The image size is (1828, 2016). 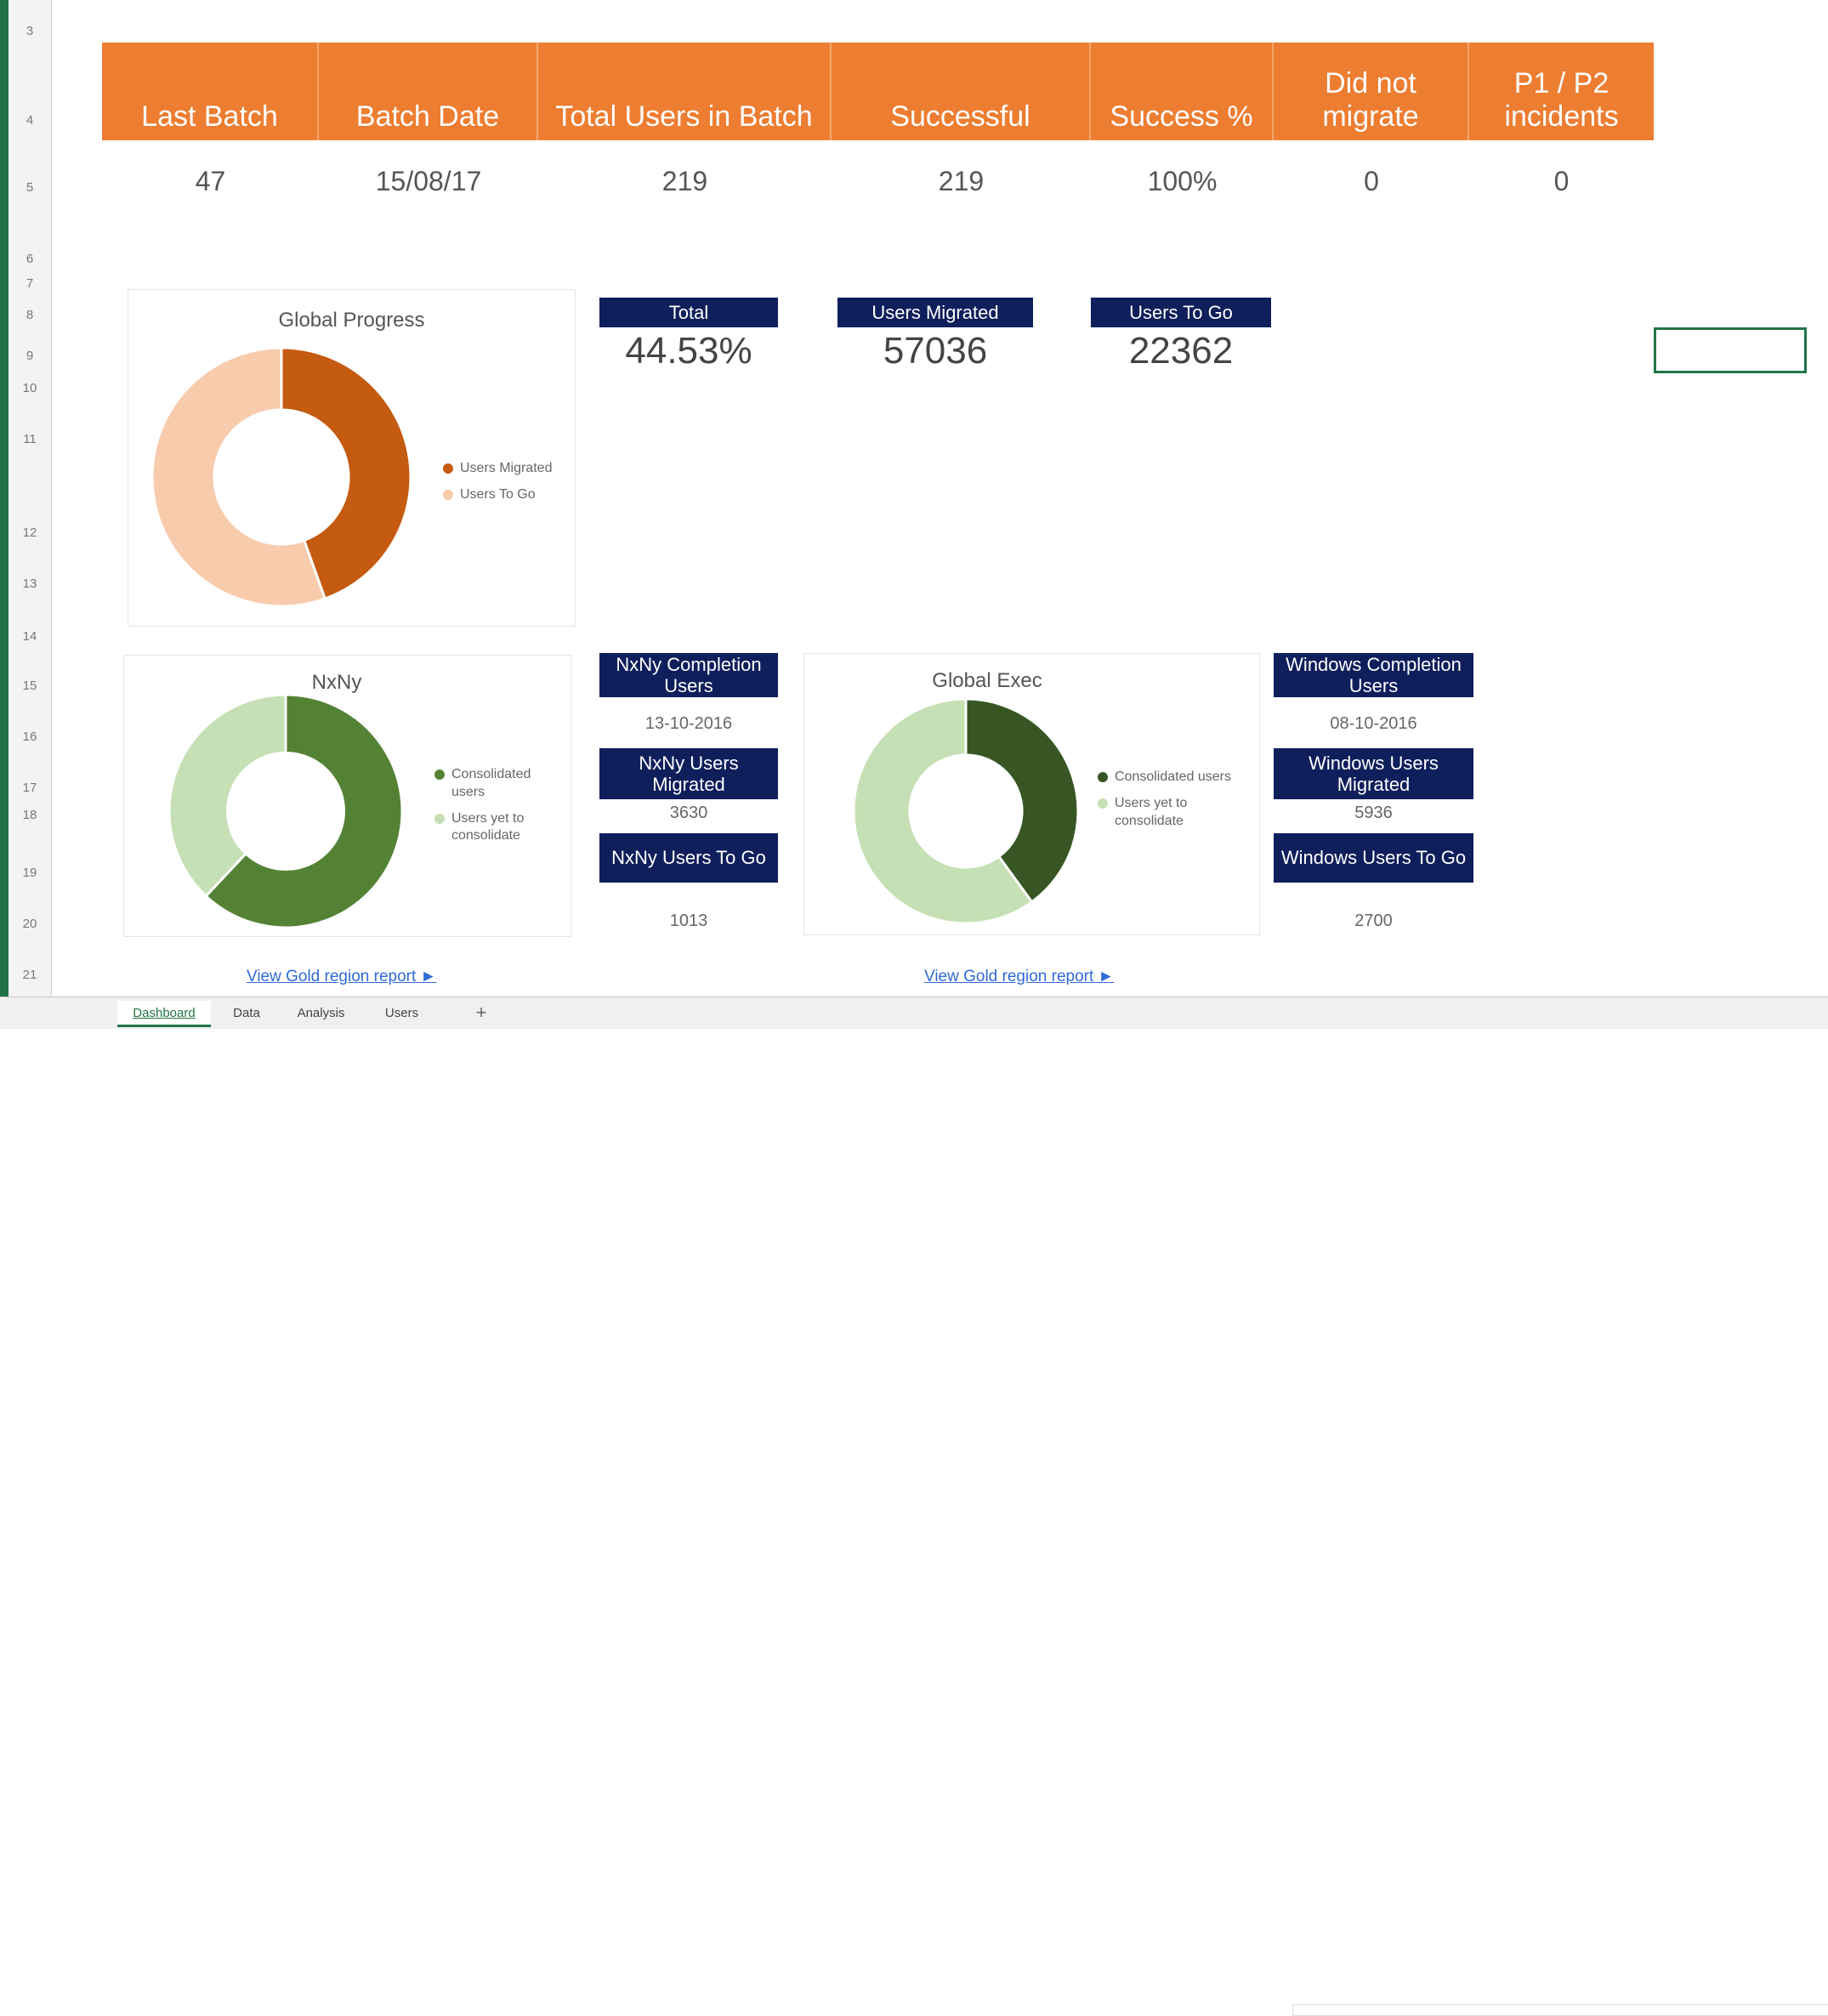 What do you see at coordinates (1181, 351) in the screenshot?
I see `kpi-users-to-go-value: 22362` at bounding box center [1181, 351].